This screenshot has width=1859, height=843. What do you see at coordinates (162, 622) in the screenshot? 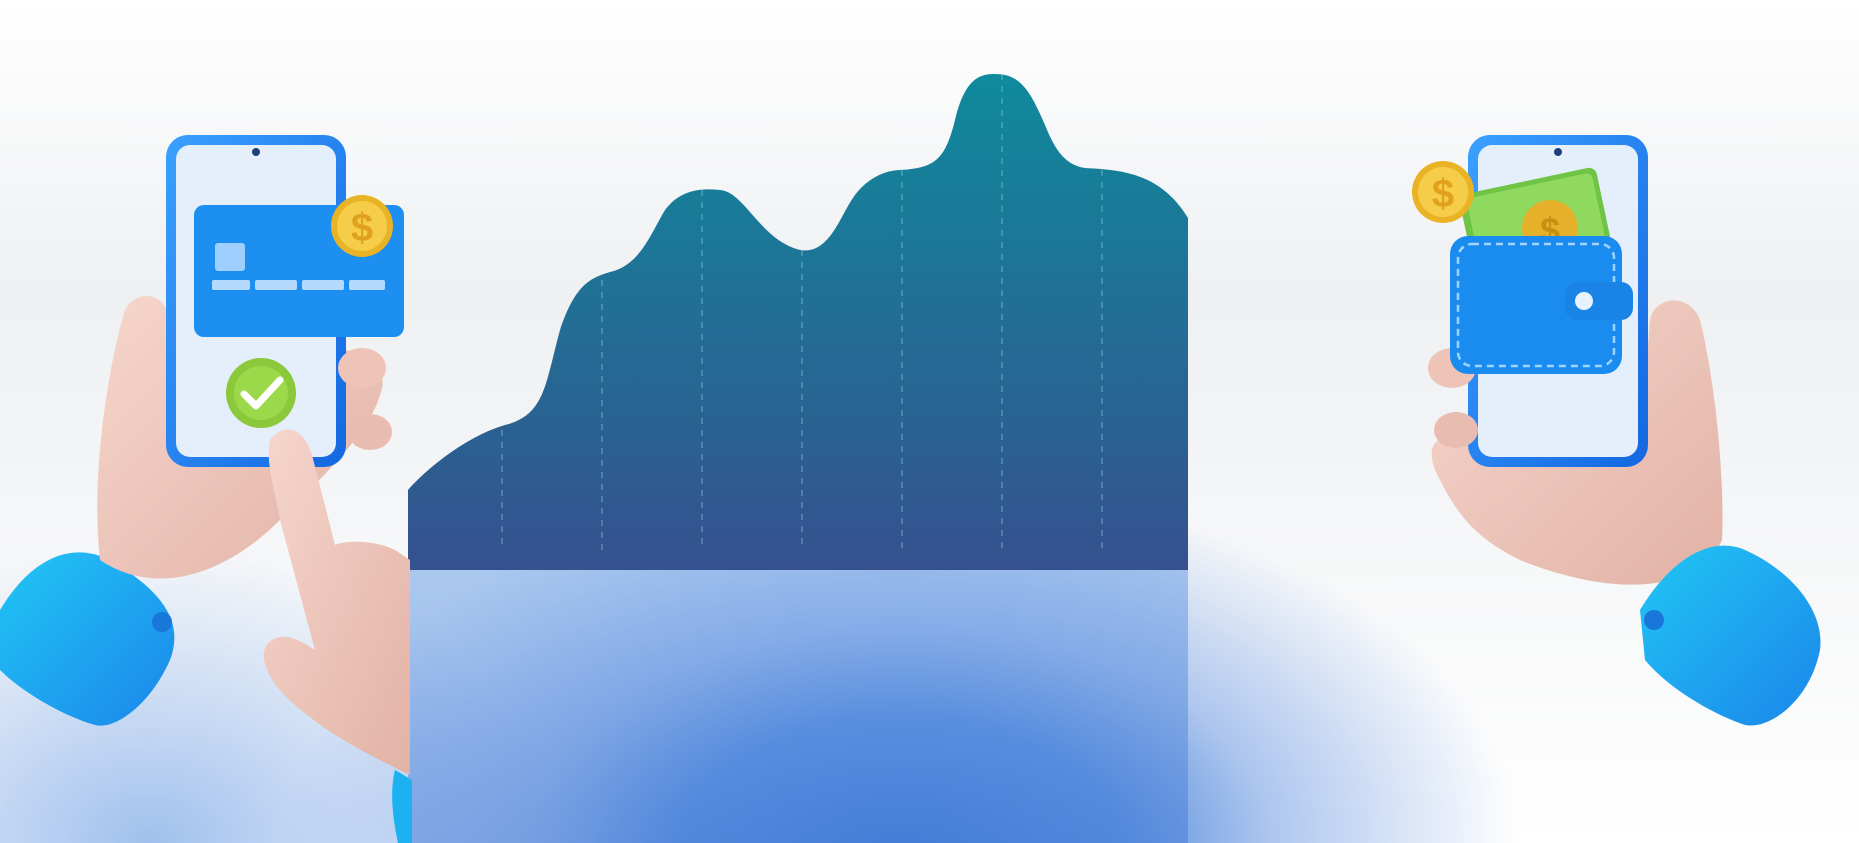
I see `left-cuff-button` at bounding box center [162, 622].